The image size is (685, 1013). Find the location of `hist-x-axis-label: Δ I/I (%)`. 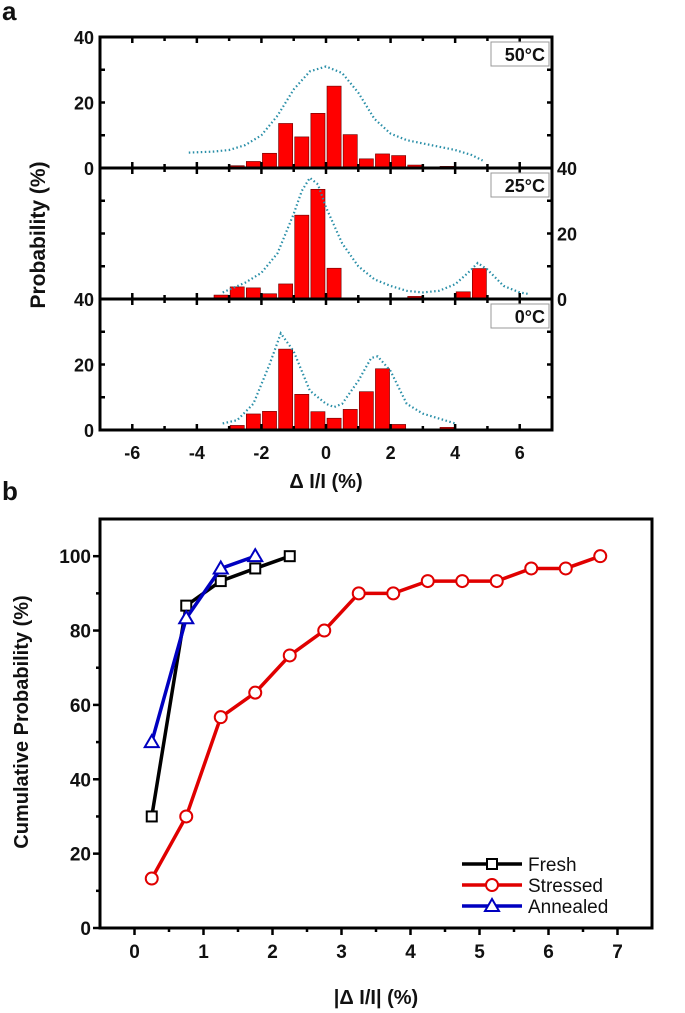

hist-x-axis-label: Δ I/I (%) is located at coordinates (325, 482).